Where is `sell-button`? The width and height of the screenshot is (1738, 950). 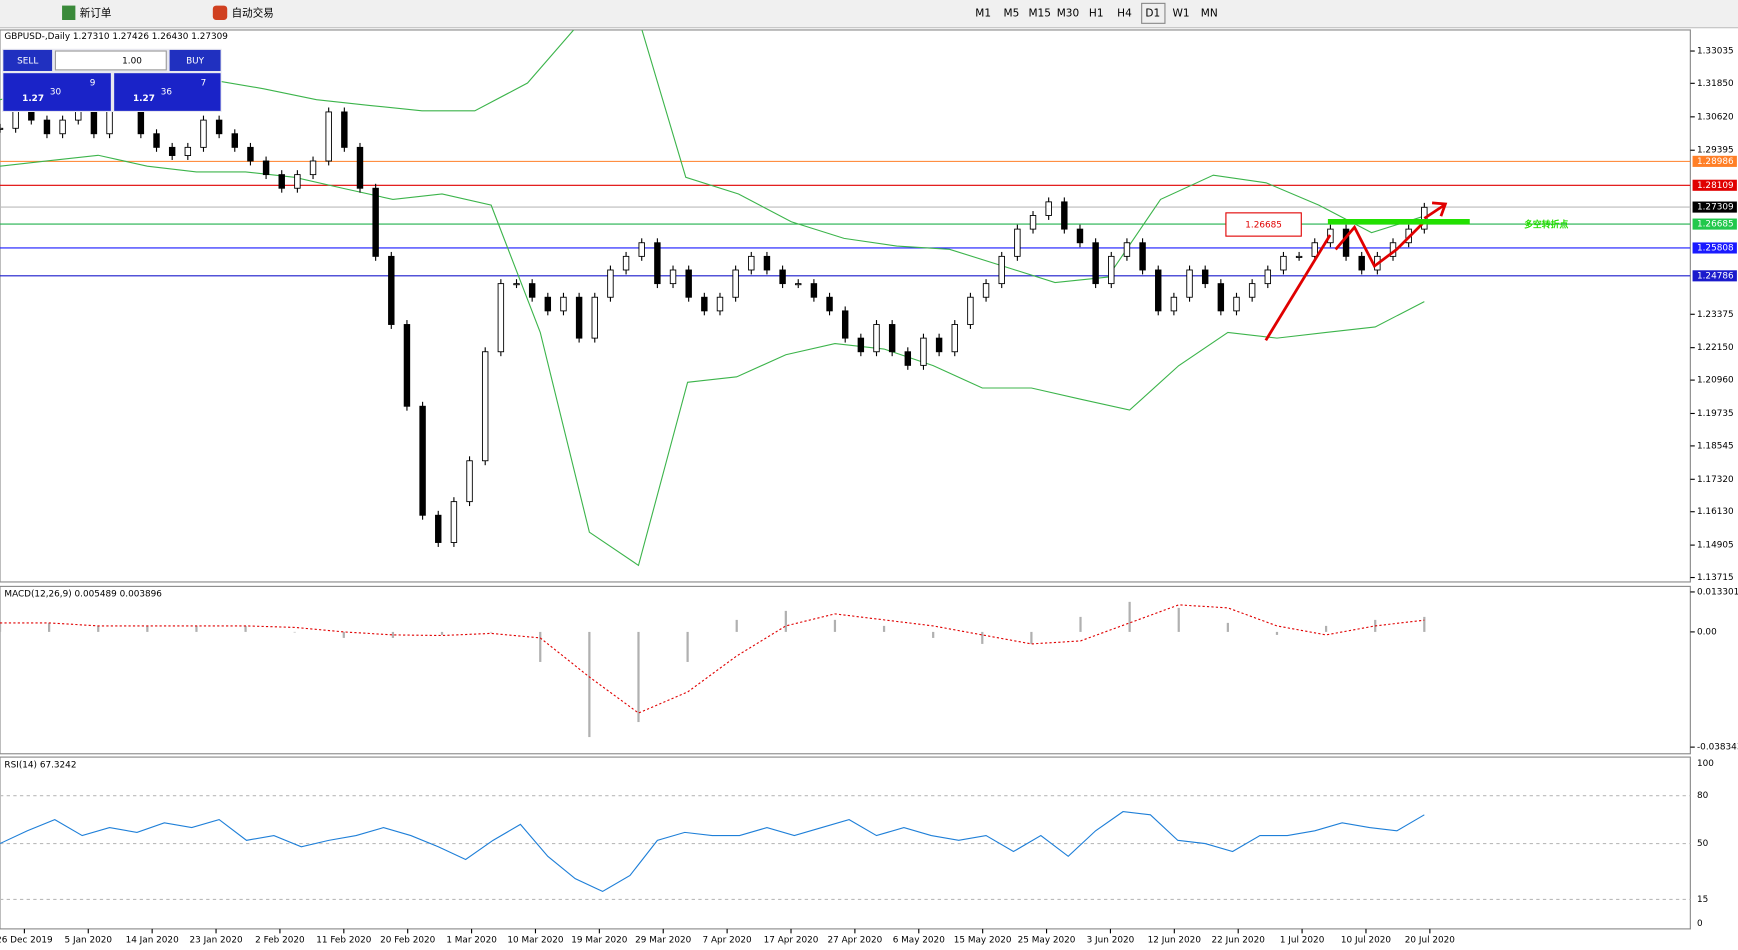
sell-button is located at coordinates (28, 60).